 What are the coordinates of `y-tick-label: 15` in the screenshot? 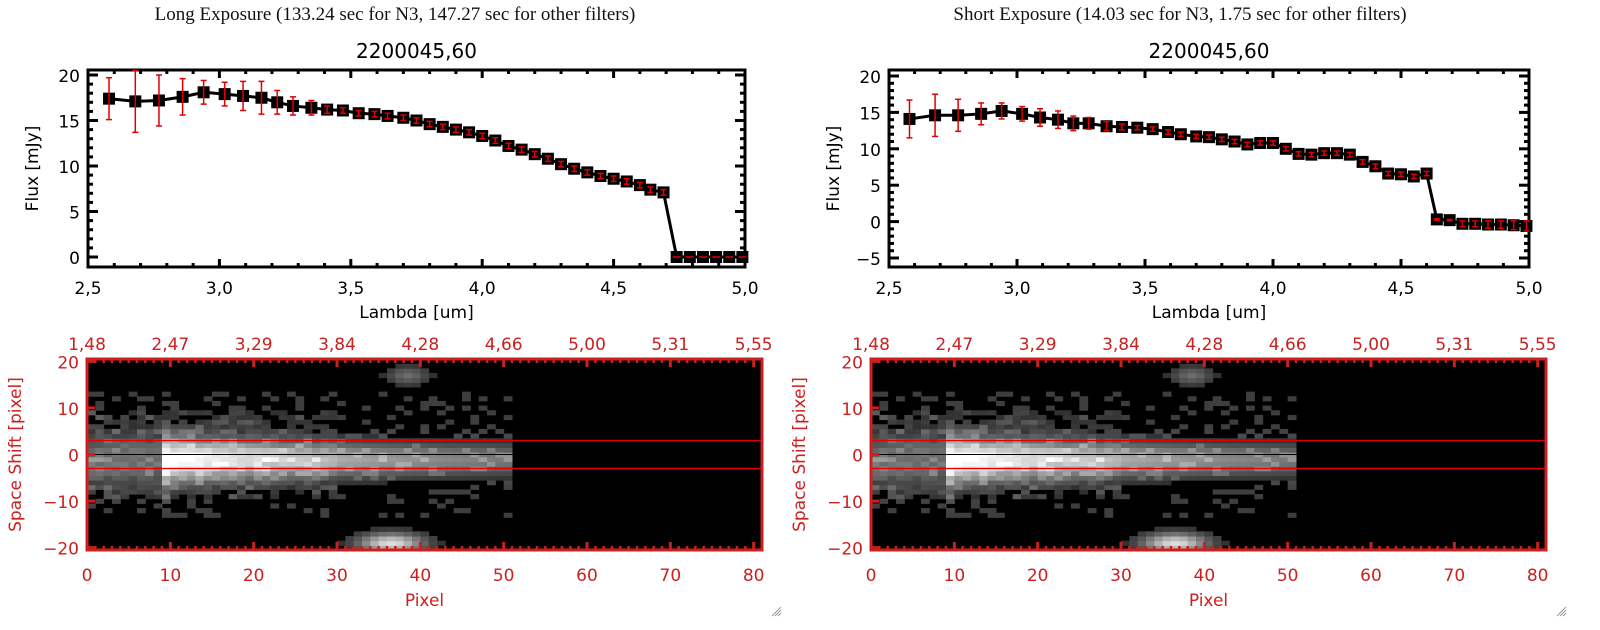 It's located at (870, 114).